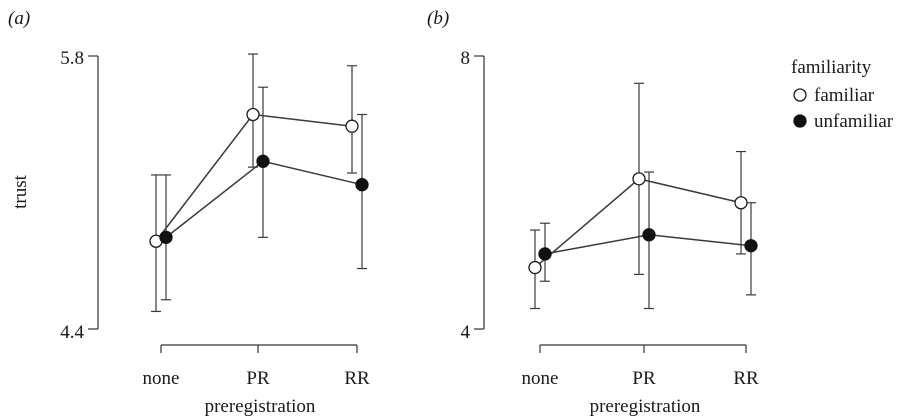 The height and width of the screenshot is (420, 917). I want to click on panel-a-familiar-point-pr, so click(253, 114).